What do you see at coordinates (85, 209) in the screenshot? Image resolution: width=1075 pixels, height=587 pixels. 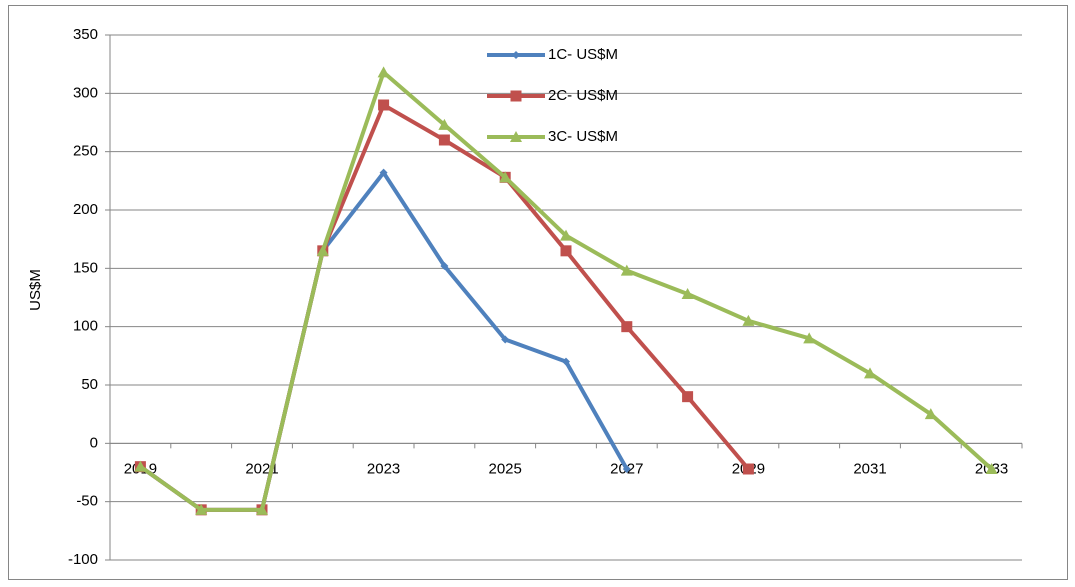 I see `y-tick-label: 200` at bounding box center [85, 209].